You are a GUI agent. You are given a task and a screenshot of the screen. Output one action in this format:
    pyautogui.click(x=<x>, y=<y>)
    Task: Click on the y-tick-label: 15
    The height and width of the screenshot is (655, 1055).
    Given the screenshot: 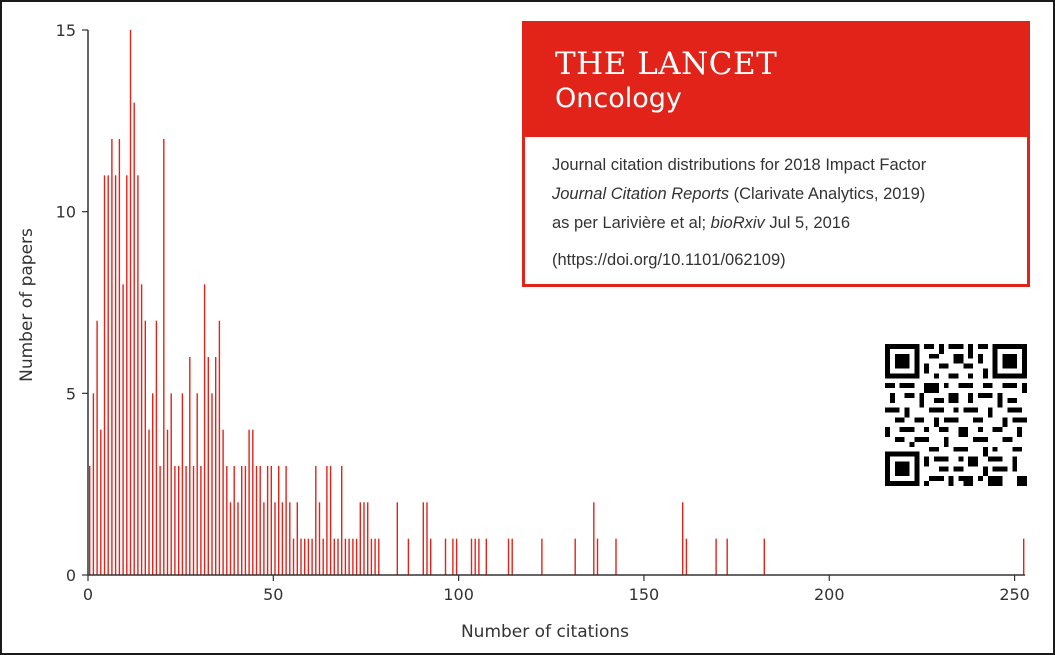 What is the action you would take?
    pyautogui.click(x=66, y=30)
    